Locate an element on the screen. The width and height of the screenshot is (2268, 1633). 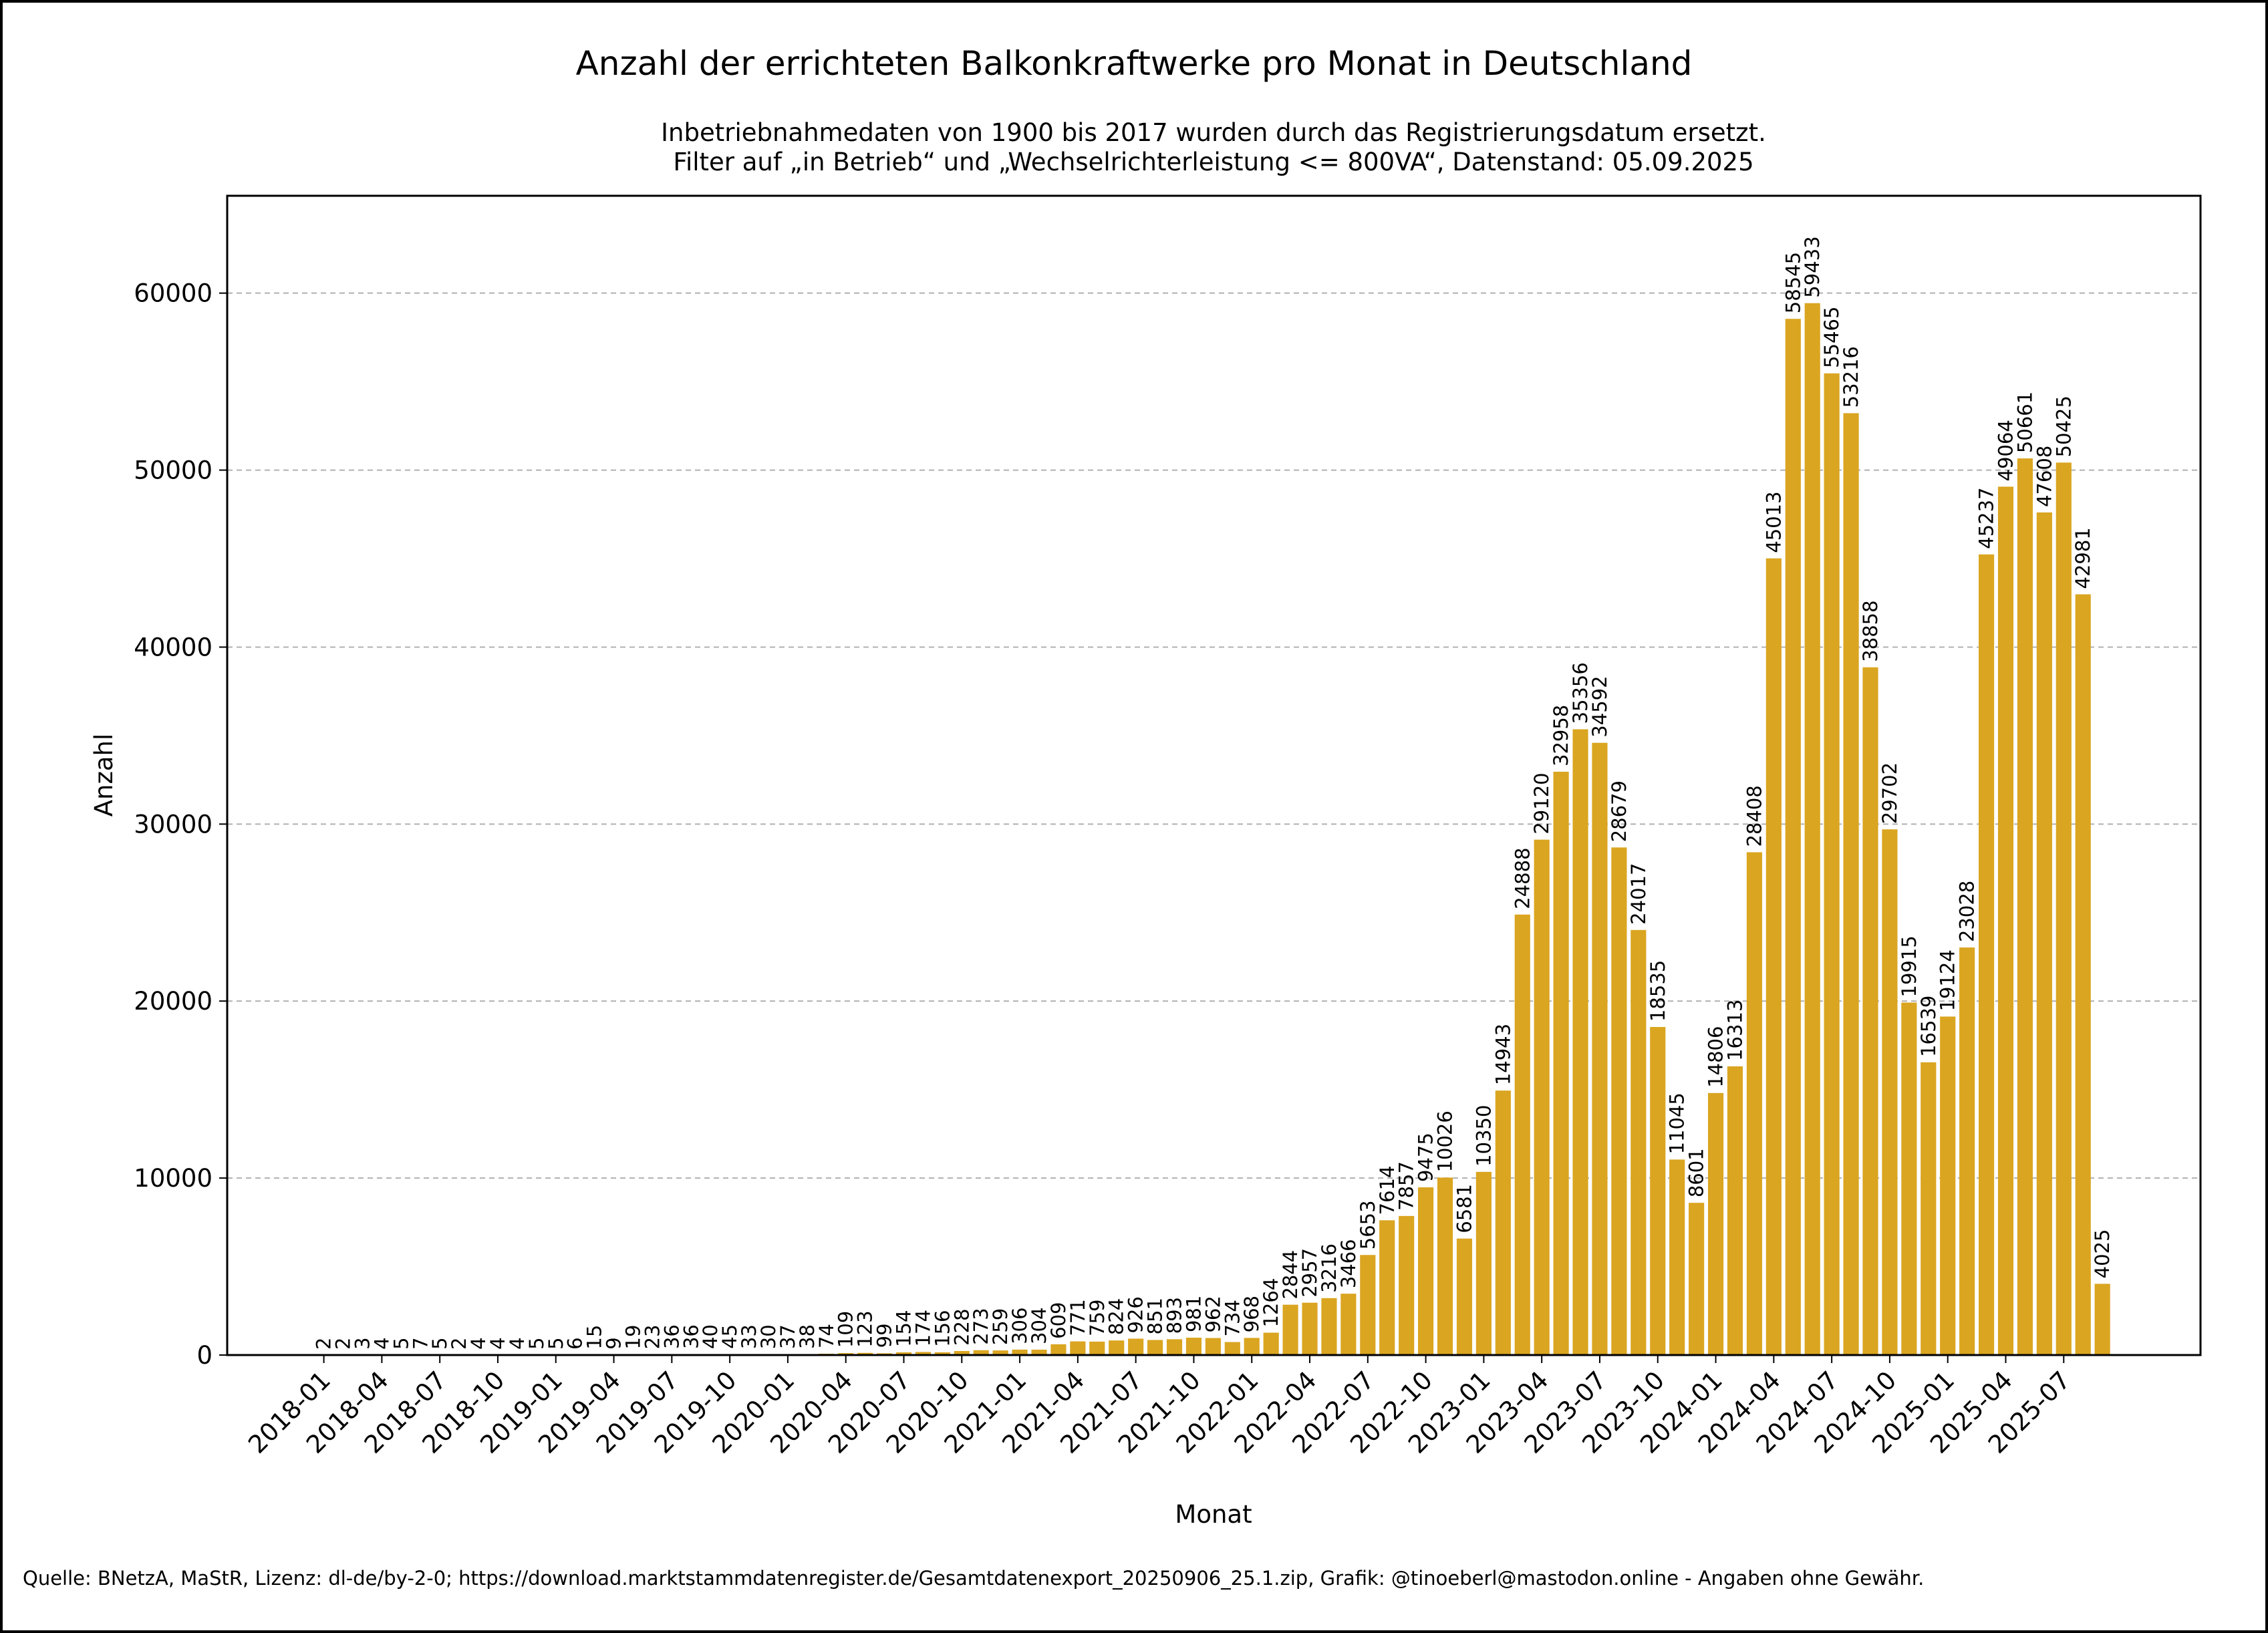
y-tick-label-30000: 30000 is located at coordinates (173, 825).